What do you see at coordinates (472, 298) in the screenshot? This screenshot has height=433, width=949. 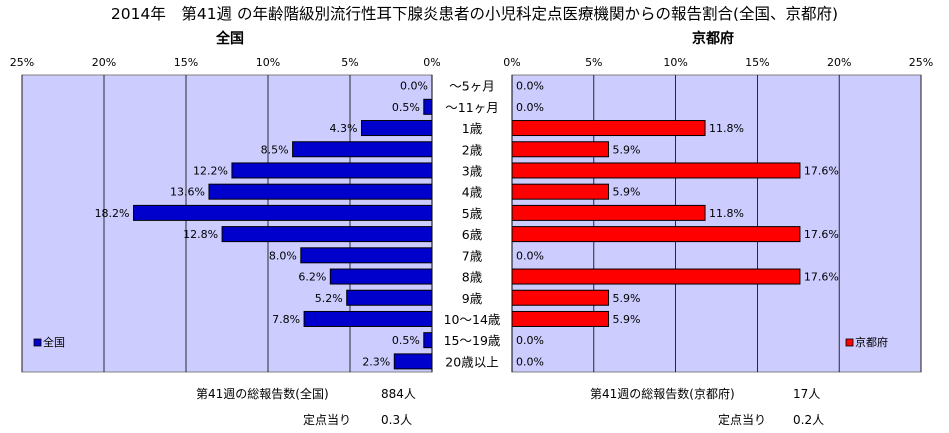 I see `category-label: 9歳` at bounding box center [472, 298].